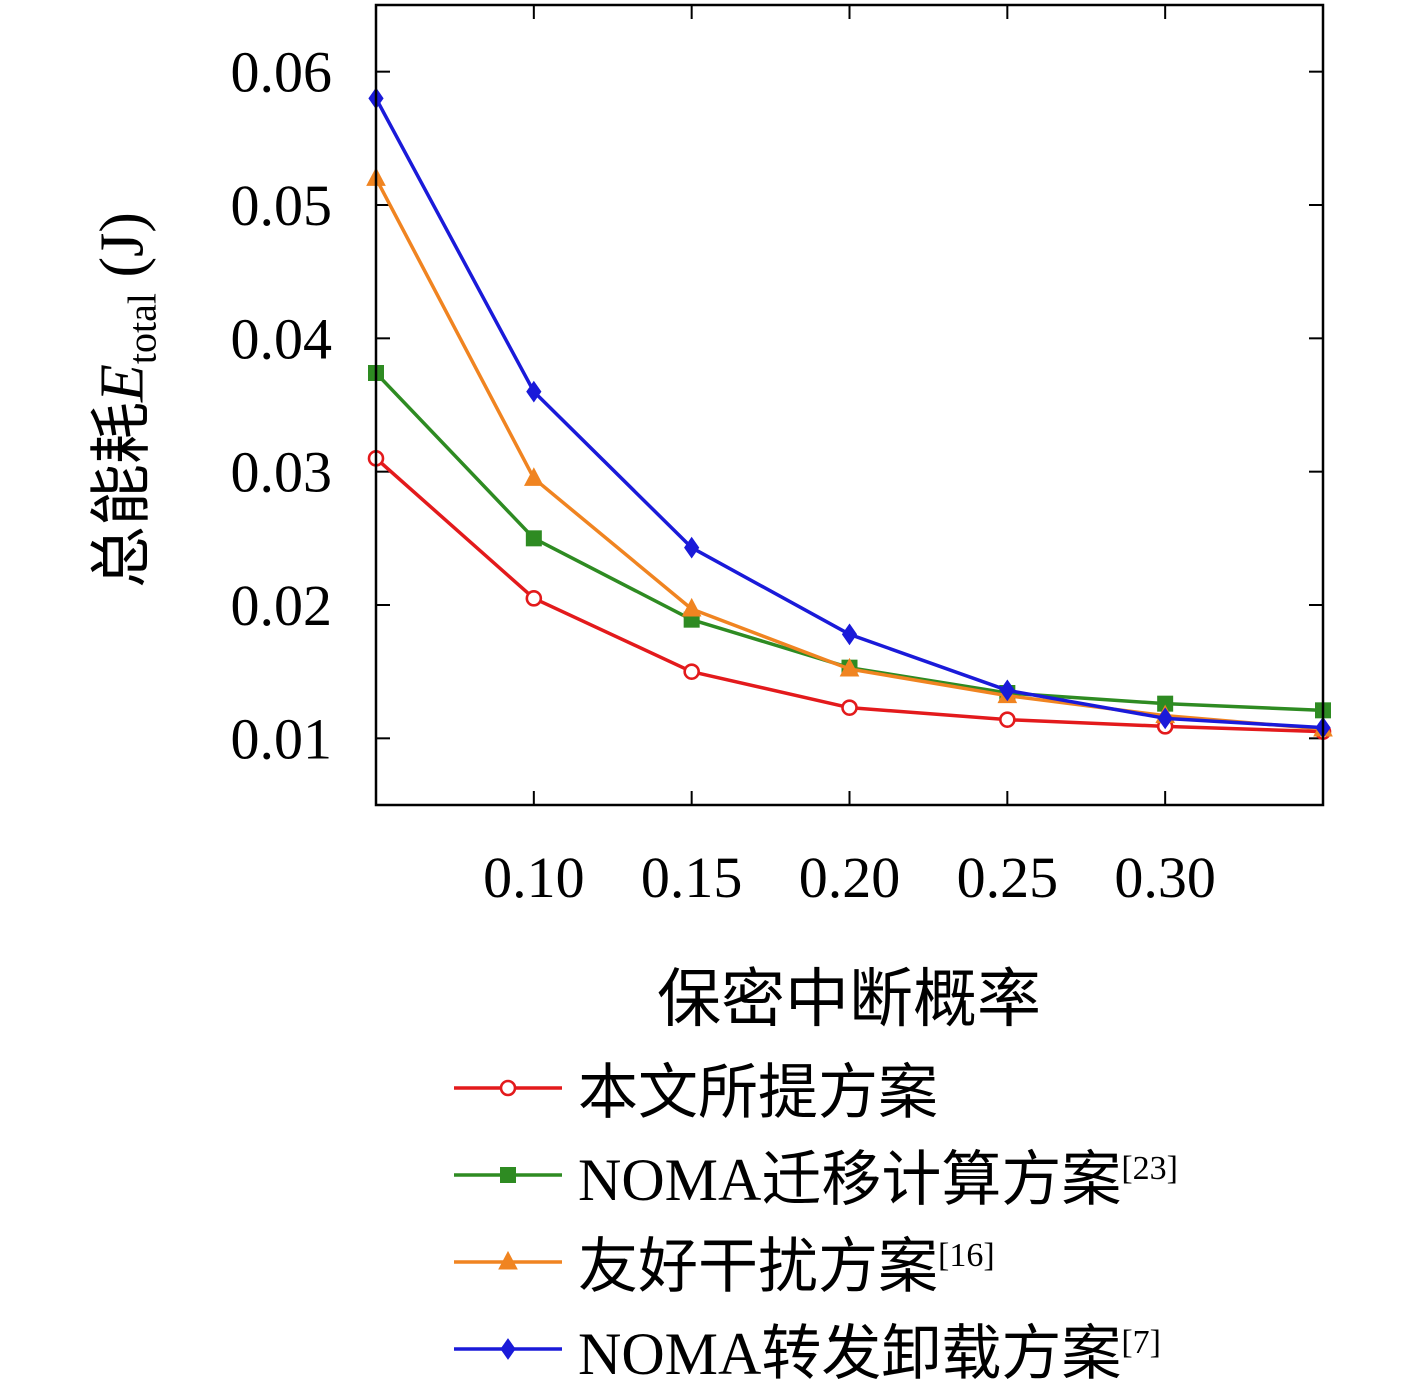 This screenshot has height=1400, width=1417. I want to click on x-tick-label: 0.25, so click(1008, 877).